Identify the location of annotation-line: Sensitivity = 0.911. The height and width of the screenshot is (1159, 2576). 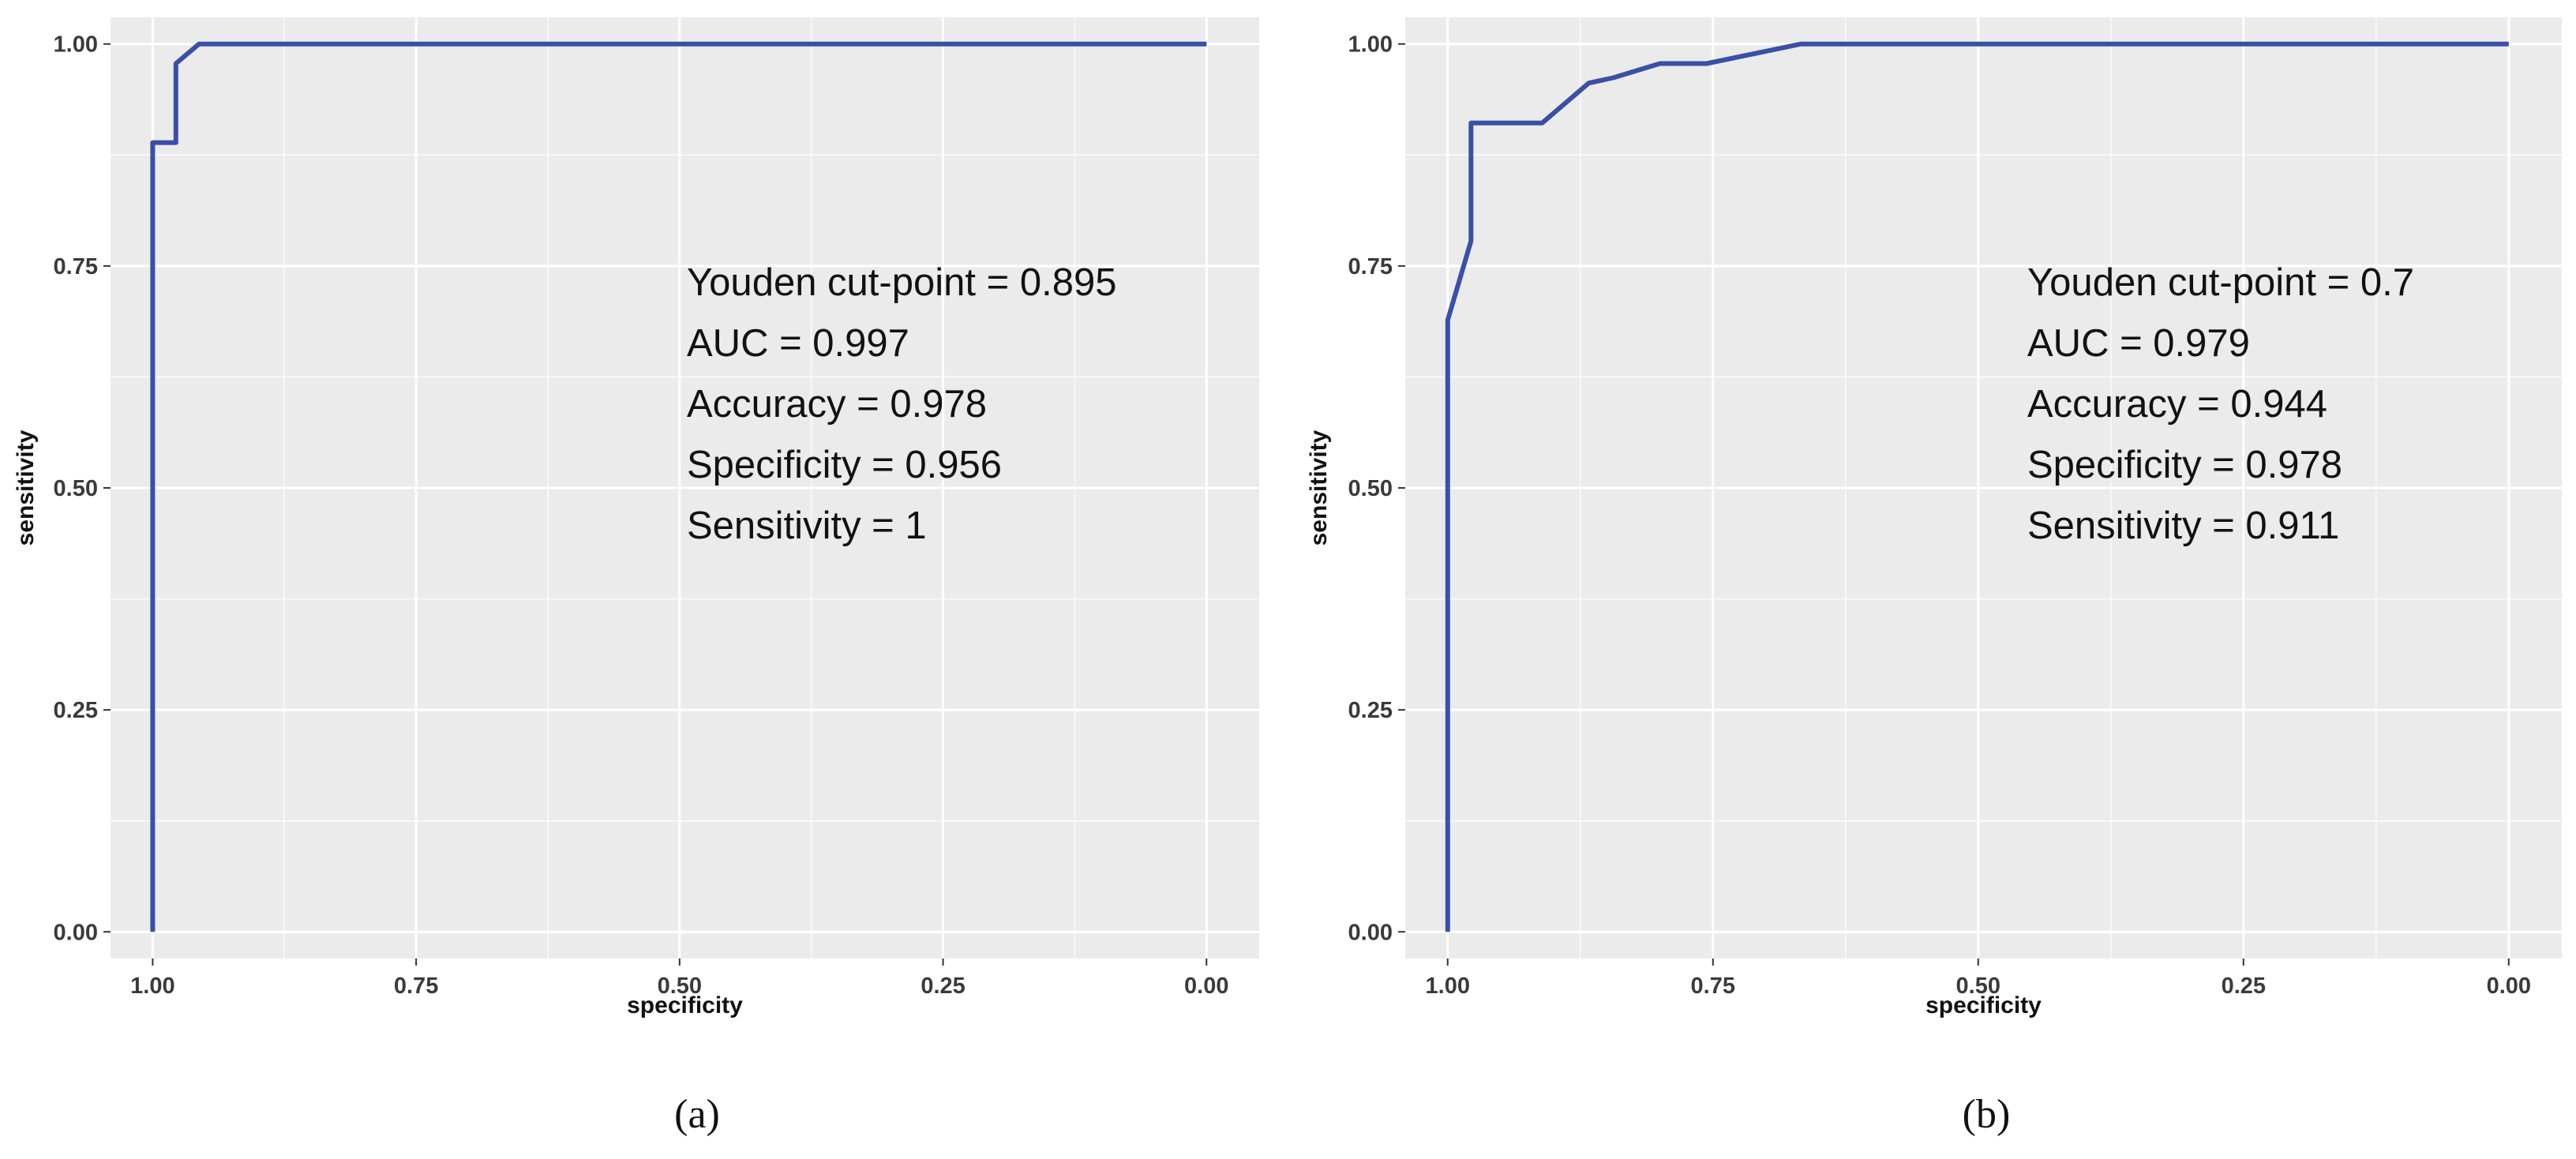
(2183, 525).